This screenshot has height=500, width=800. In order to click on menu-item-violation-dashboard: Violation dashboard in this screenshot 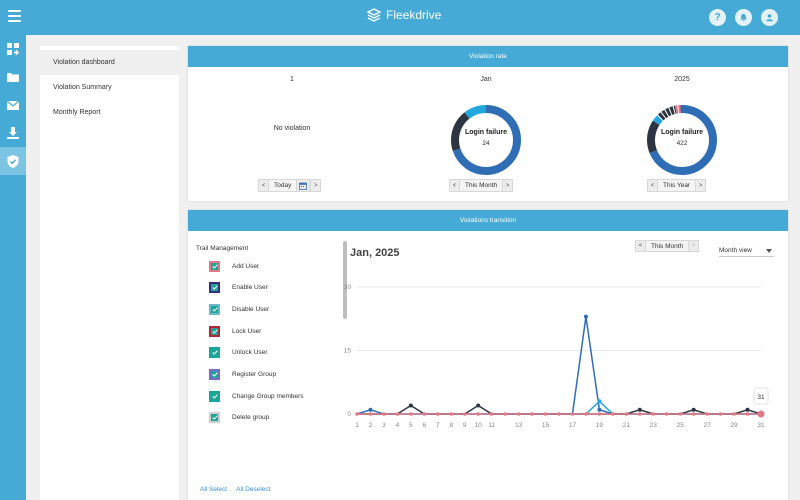, I will do `click(109, 62)`.